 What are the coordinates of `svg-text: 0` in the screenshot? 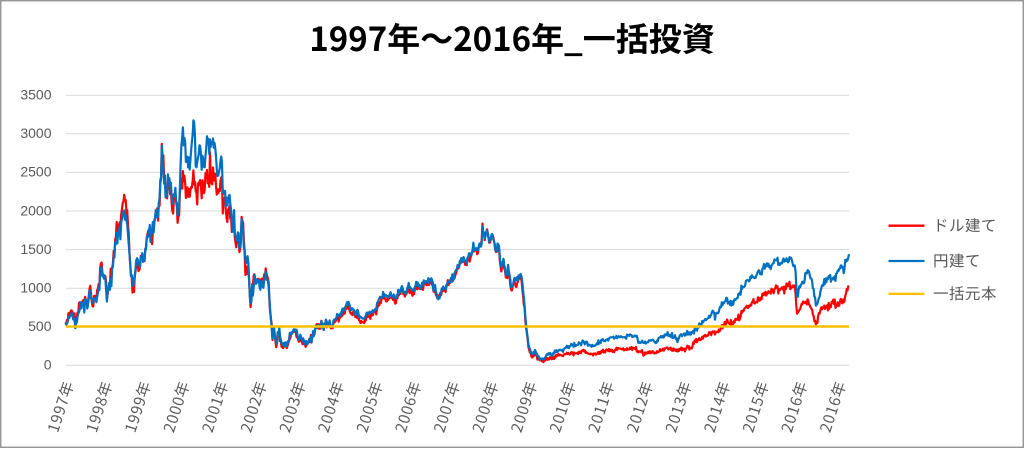 It's located at (48, 365).